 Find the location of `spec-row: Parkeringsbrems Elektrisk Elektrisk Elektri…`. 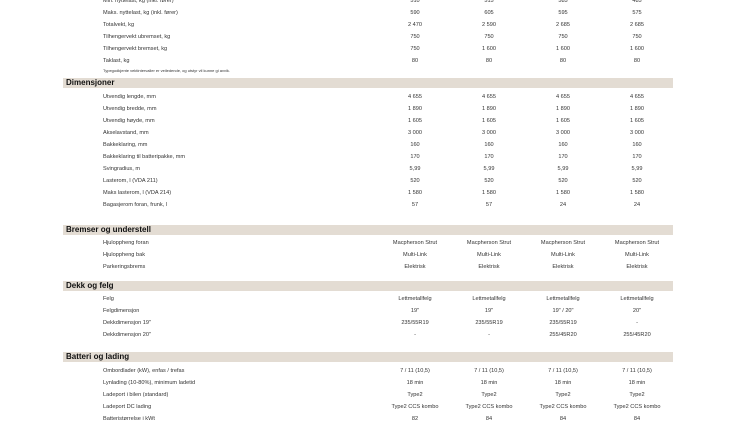

spec-row: Parkeringsbrems Elektrisk Elektrisk Elektri… is located at coordinates (373, 267).